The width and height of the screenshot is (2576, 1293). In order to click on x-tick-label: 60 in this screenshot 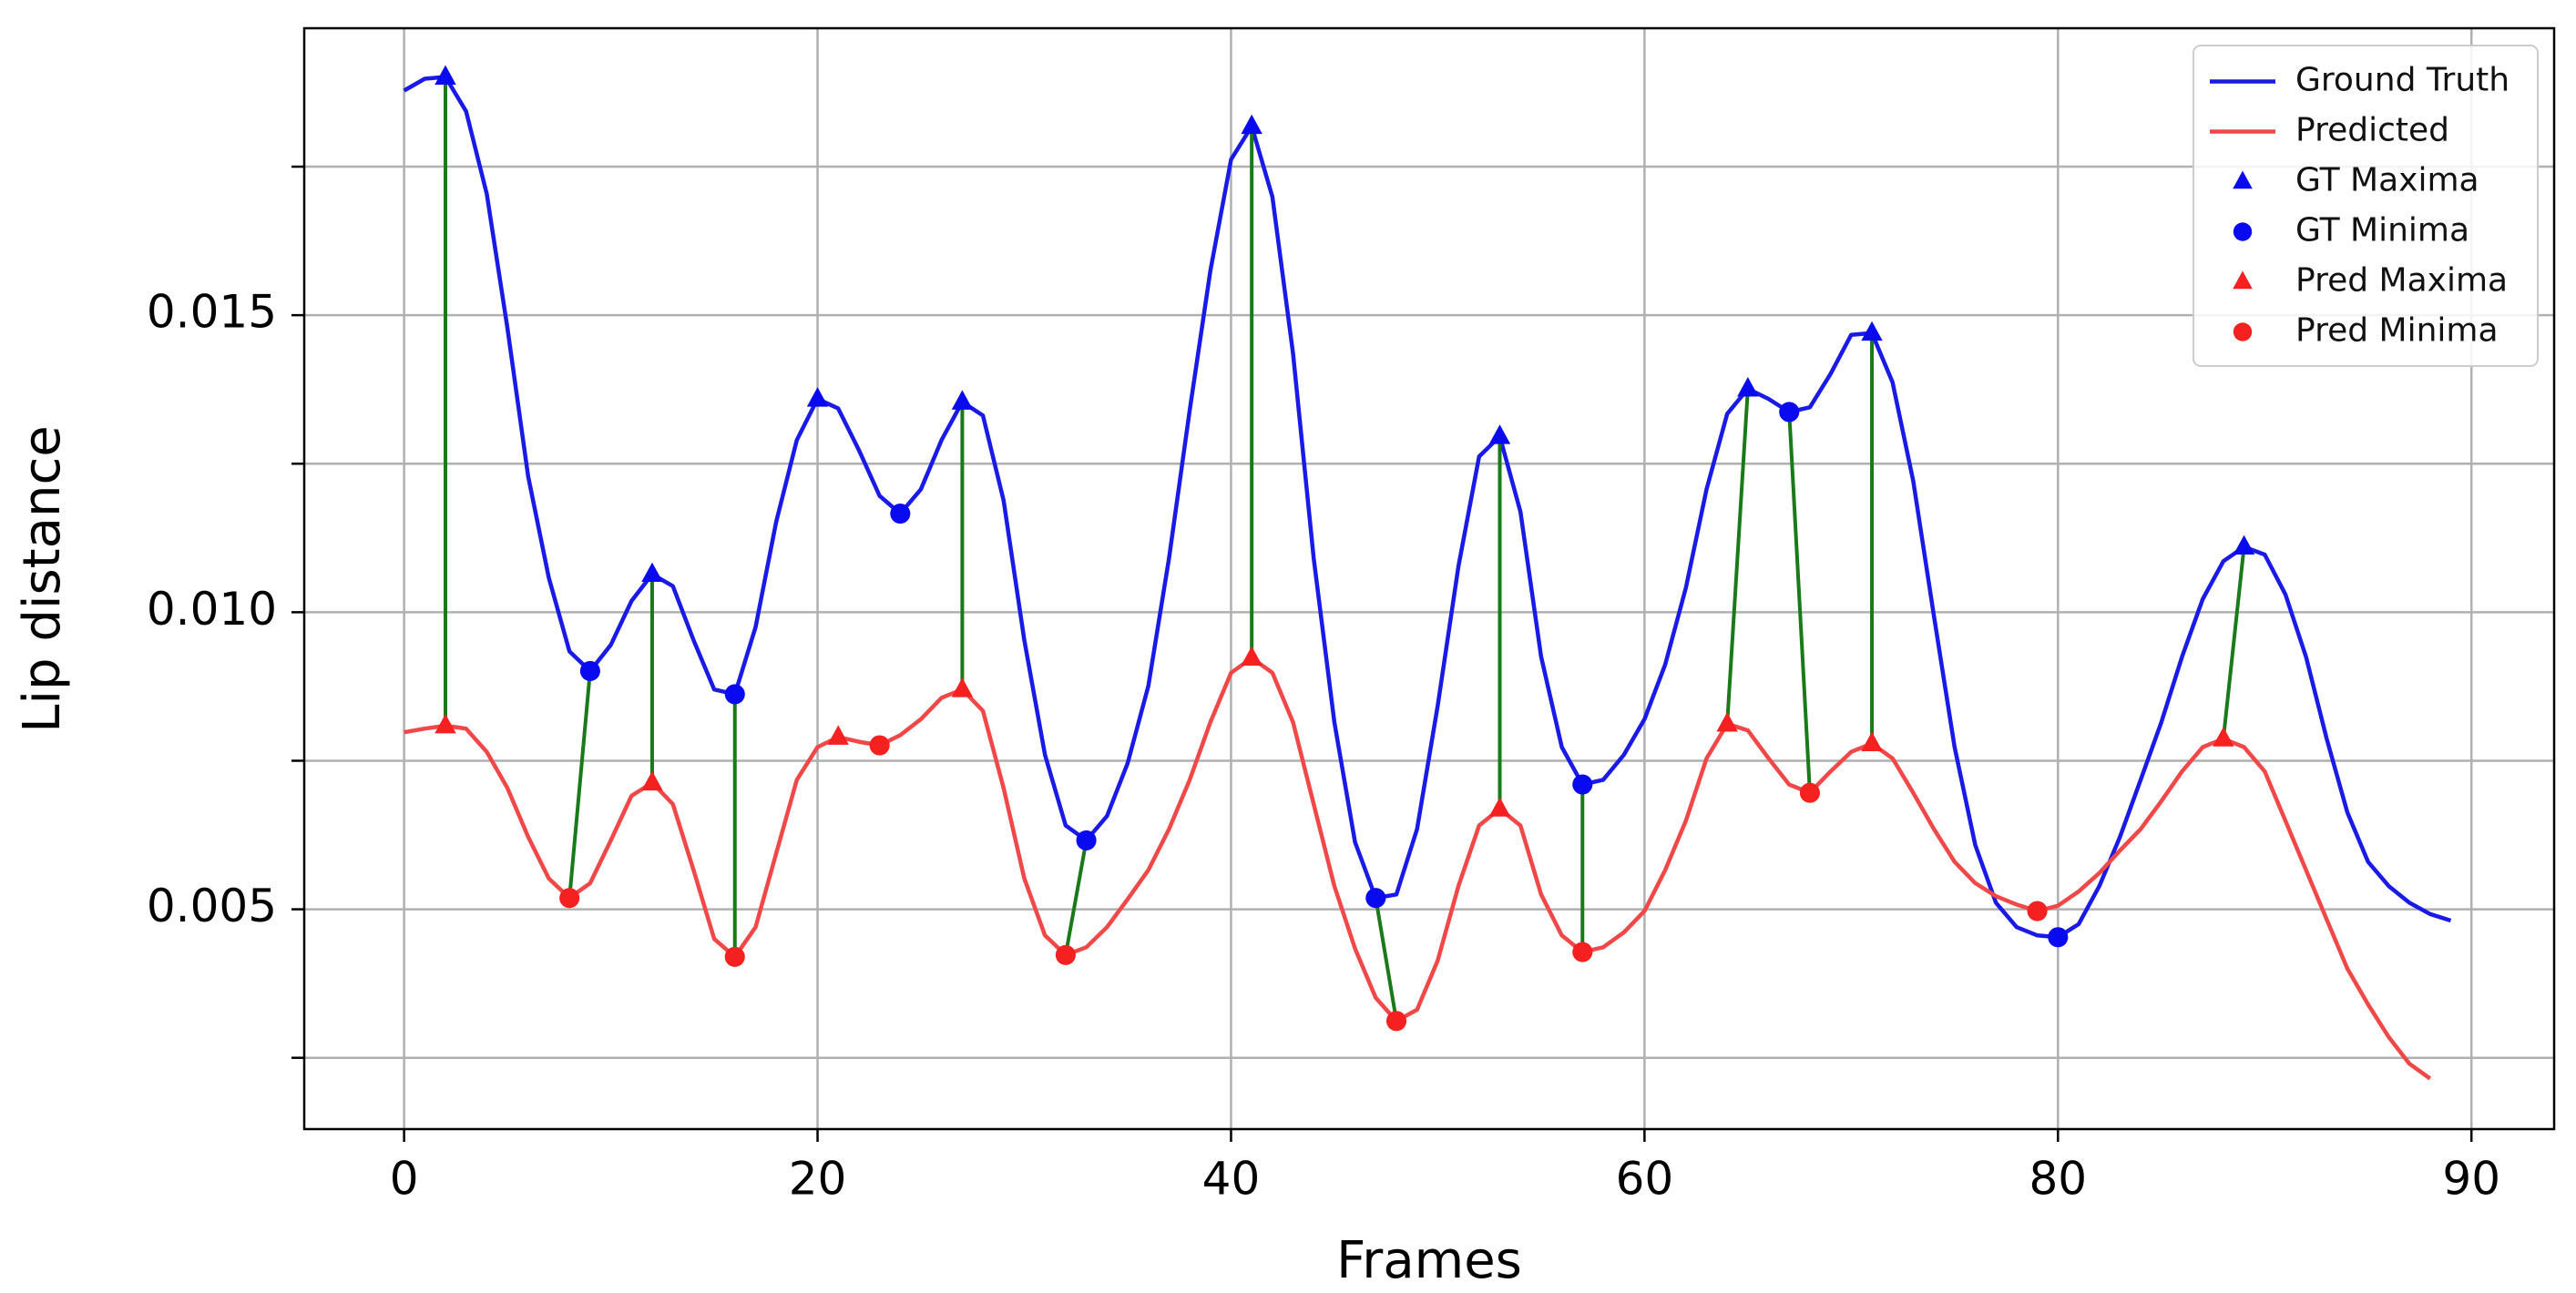, I will do `click(1645, 1180)`.